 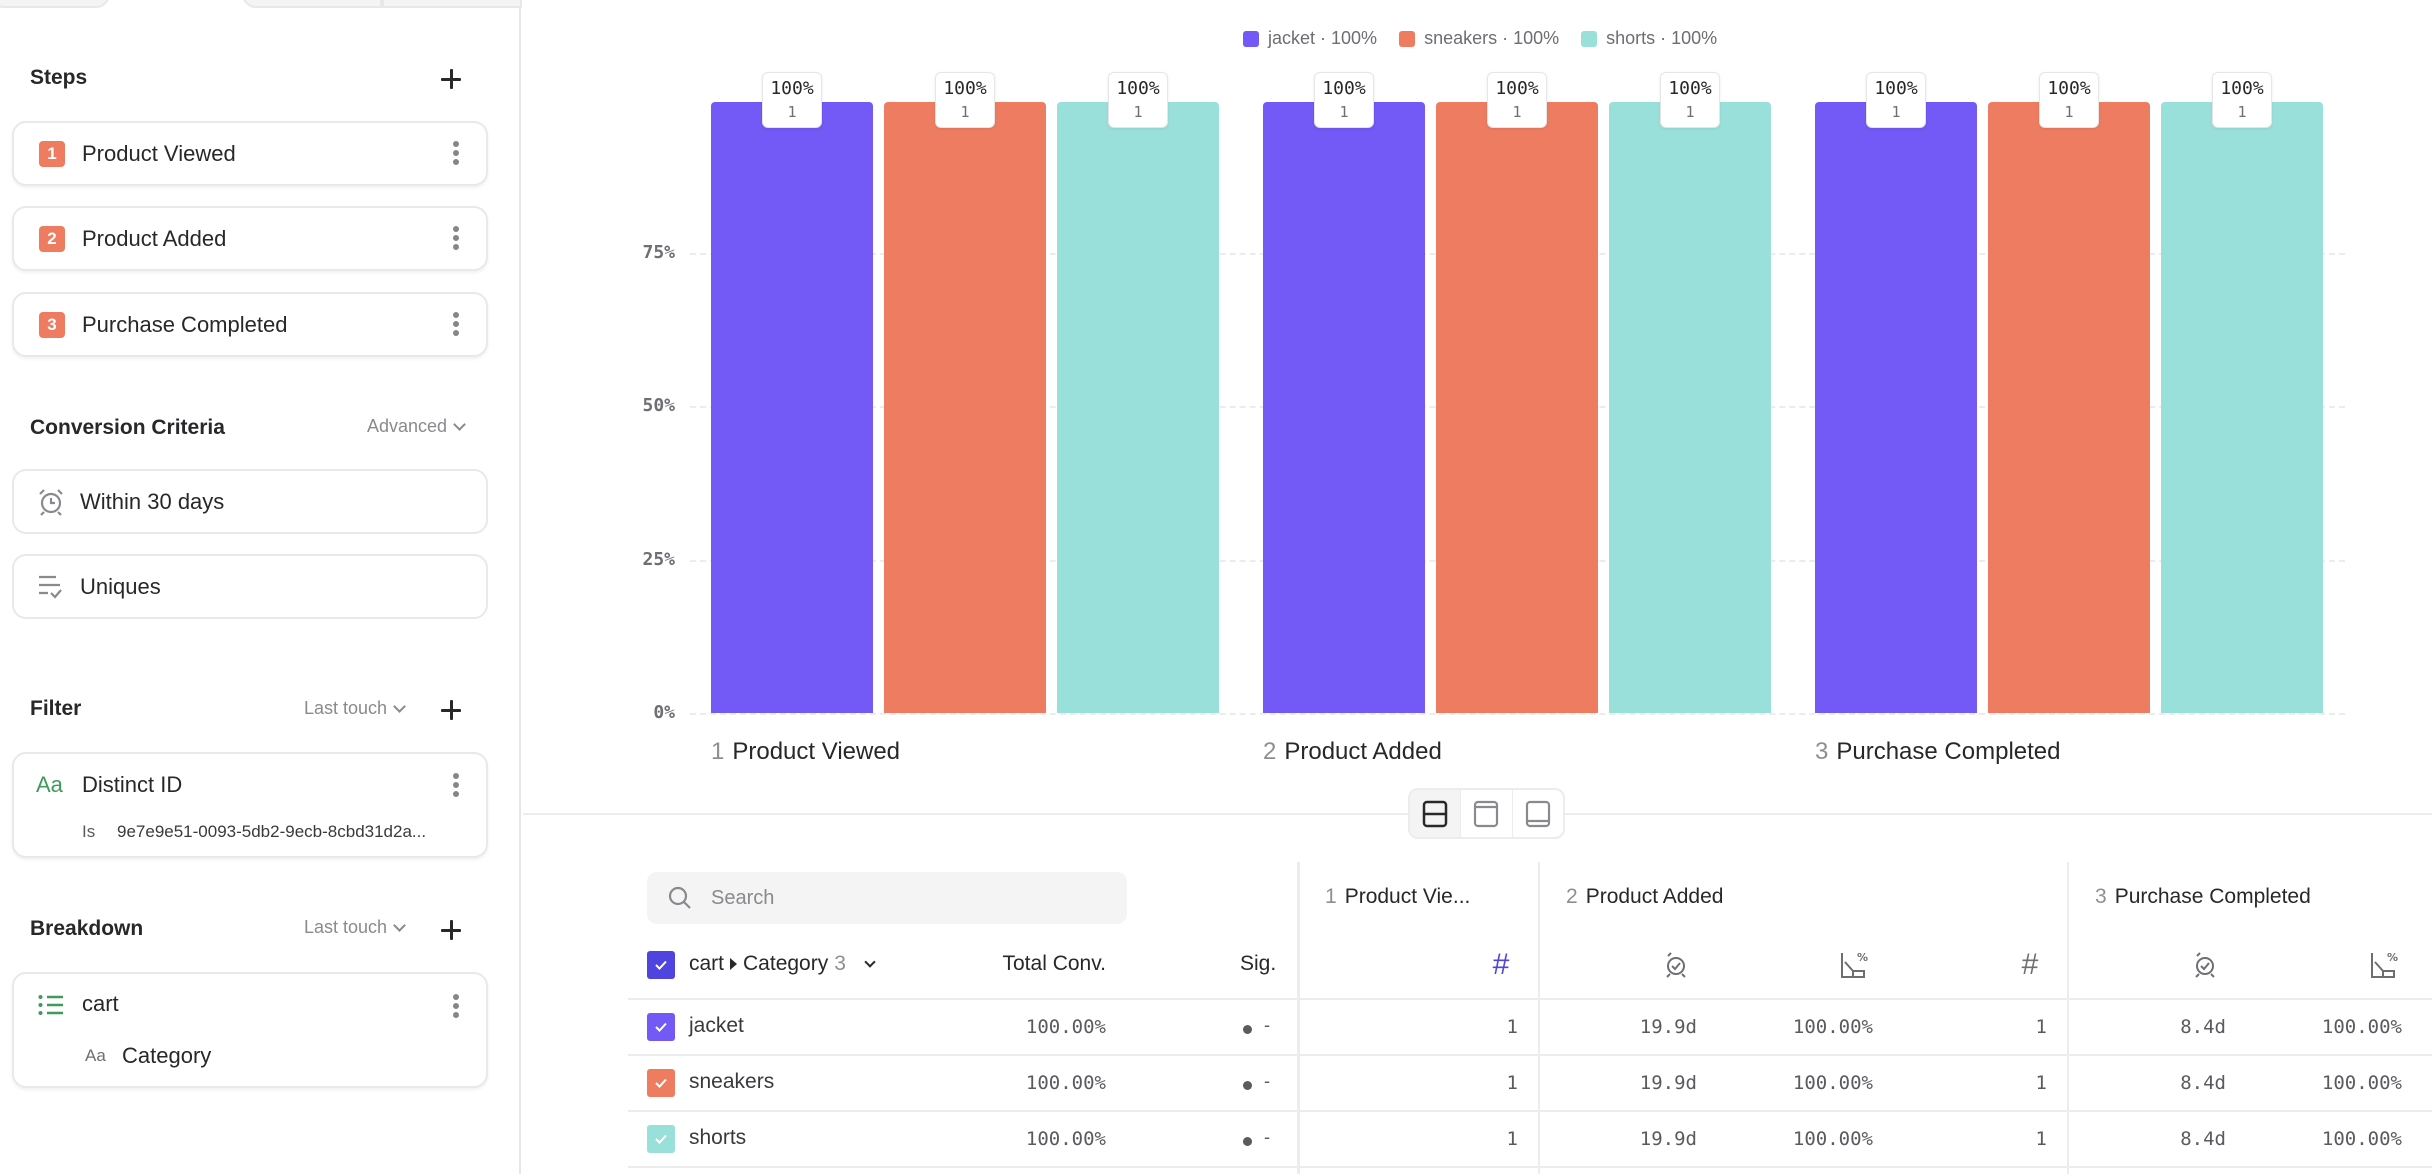 I want to click on row-border, so click(x=1530, y=1111).